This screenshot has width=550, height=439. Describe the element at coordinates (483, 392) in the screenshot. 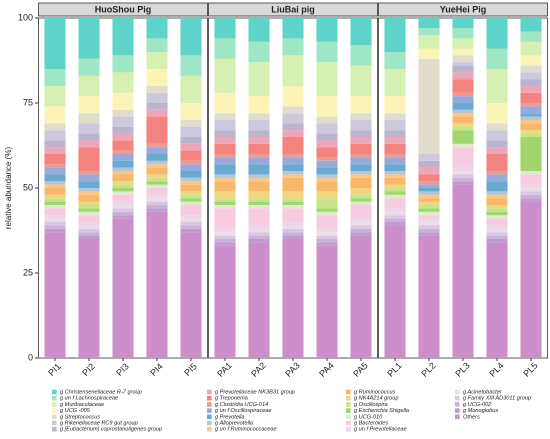

I see `legend-label: g Acinetobacter` at that location.